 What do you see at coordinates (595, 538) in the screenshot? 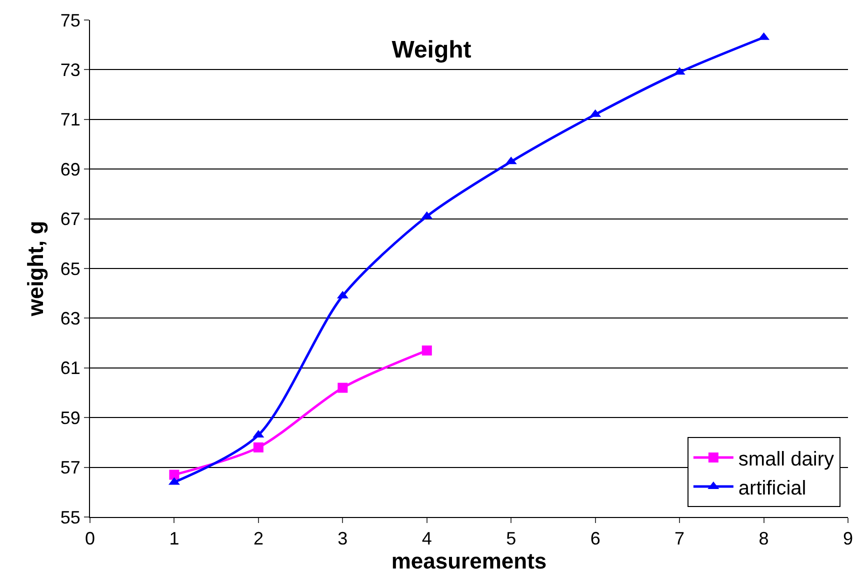
I see `x-tick-label: 6` at bounding box center [595, 538].